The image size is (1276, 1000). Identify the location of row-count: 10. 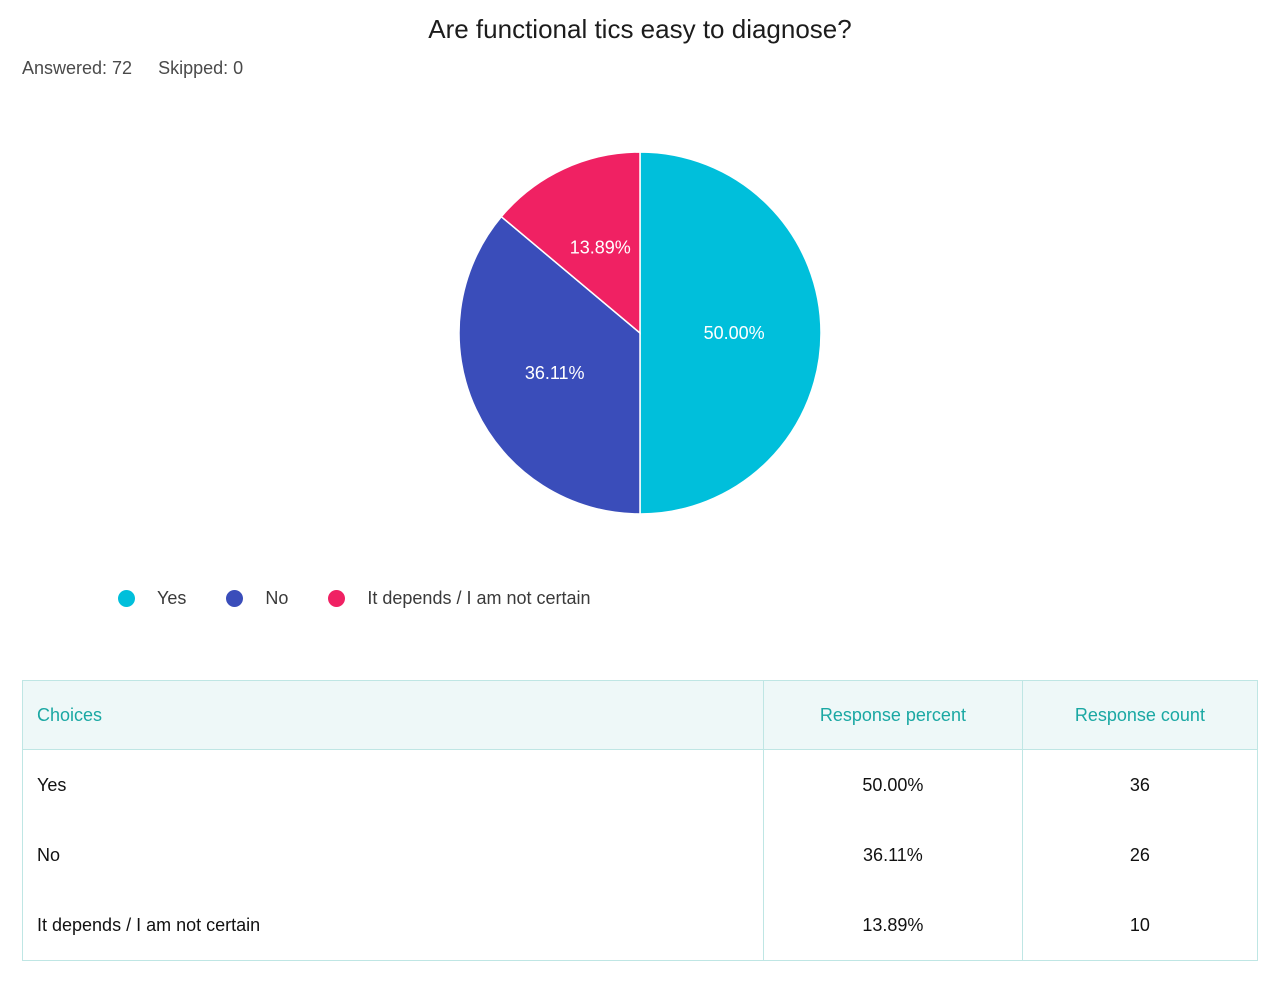
(1139, 925).